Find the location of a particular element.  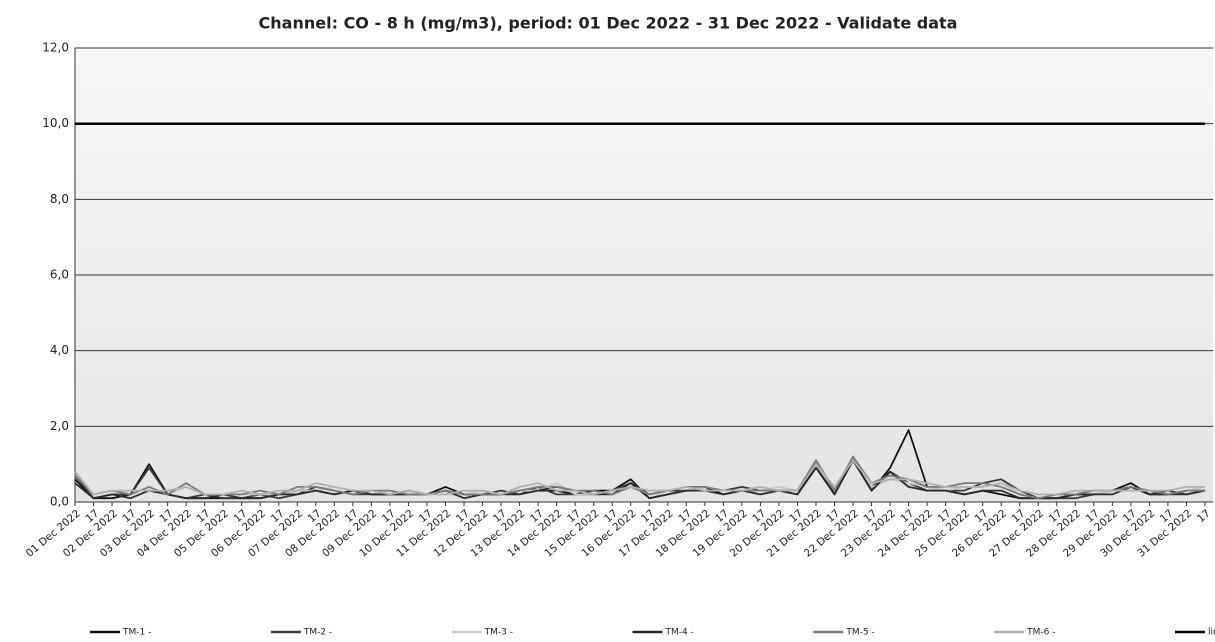

y-tick-label: 10,0 is located at coordinates (55, 123).